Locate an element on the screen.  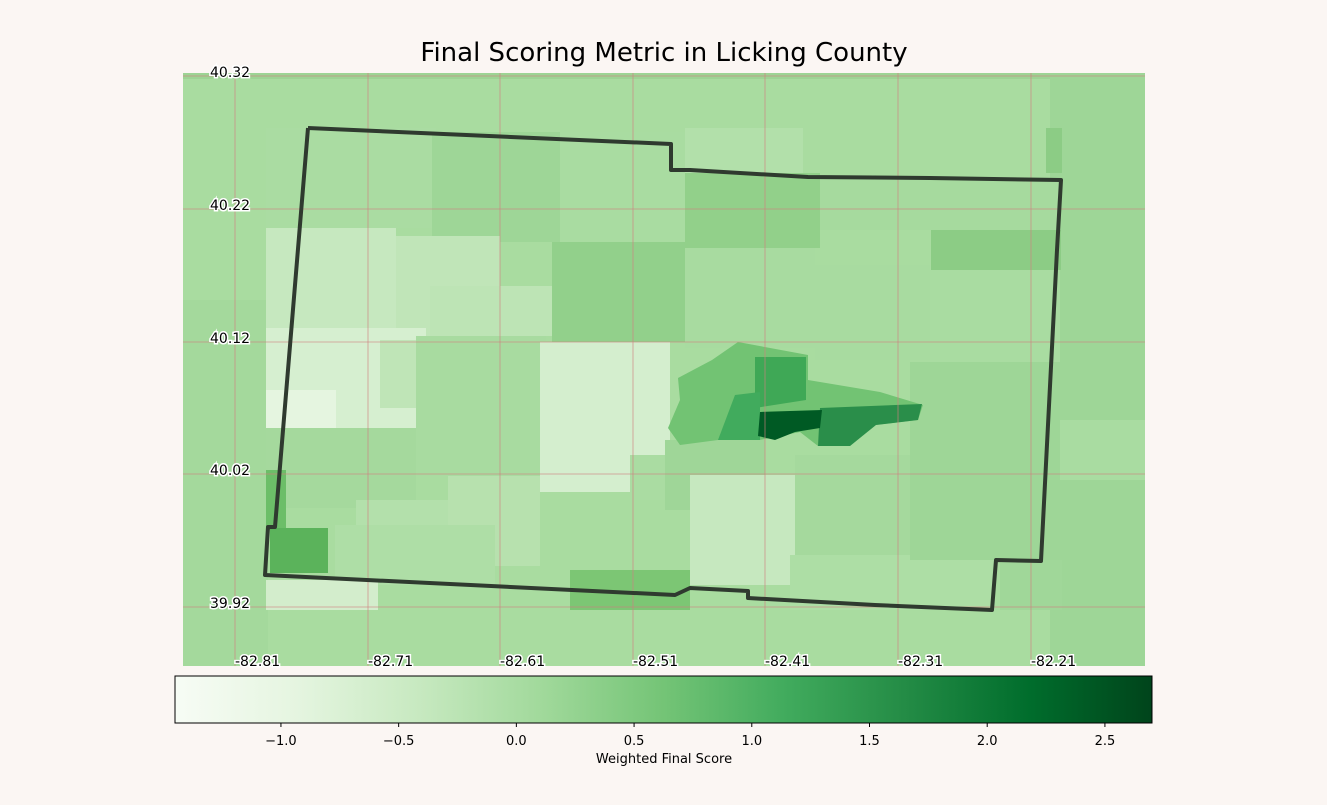
lon-tick-label: -82.21 is located at coordinates (1053, 662).